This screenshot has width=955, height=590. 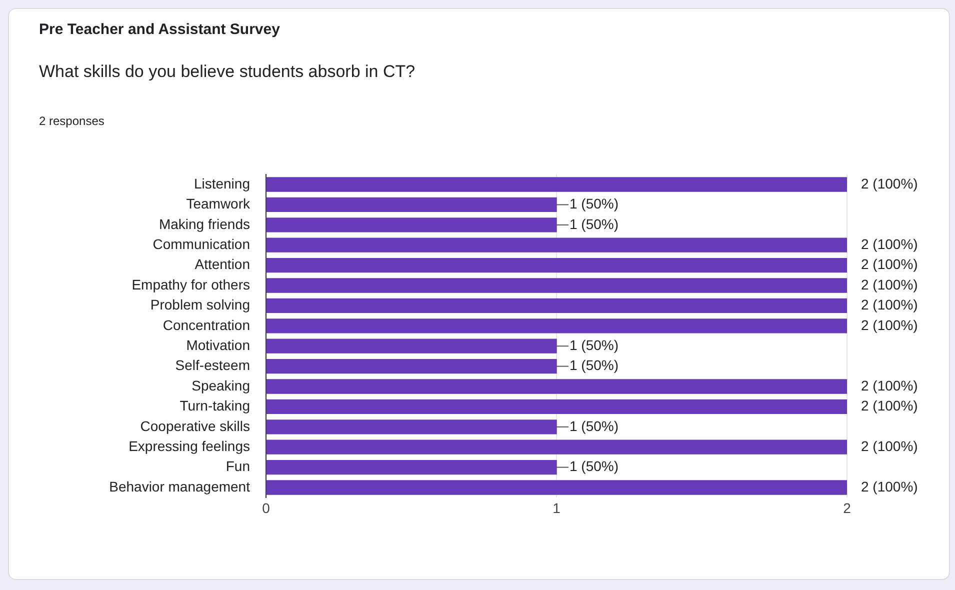 I want to click on y-tick-label: Problem solving, so click(x=200, y=304).